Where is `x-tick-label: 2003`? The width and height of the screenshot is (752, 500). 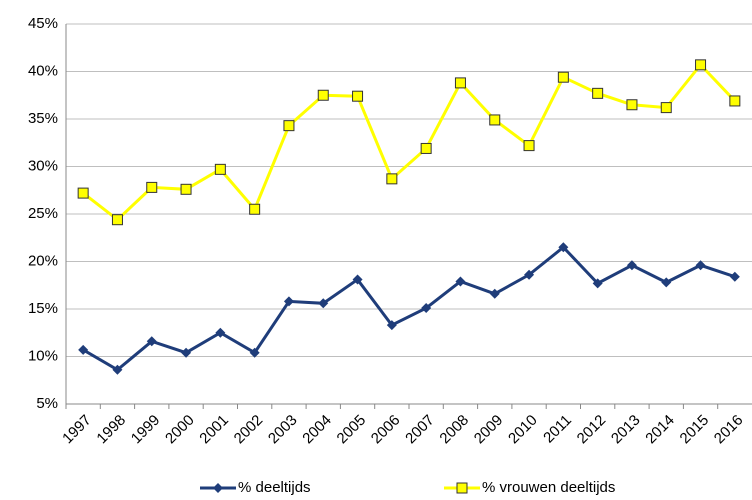
x-tick-label: 2003 is located at coordinates (283, 430).